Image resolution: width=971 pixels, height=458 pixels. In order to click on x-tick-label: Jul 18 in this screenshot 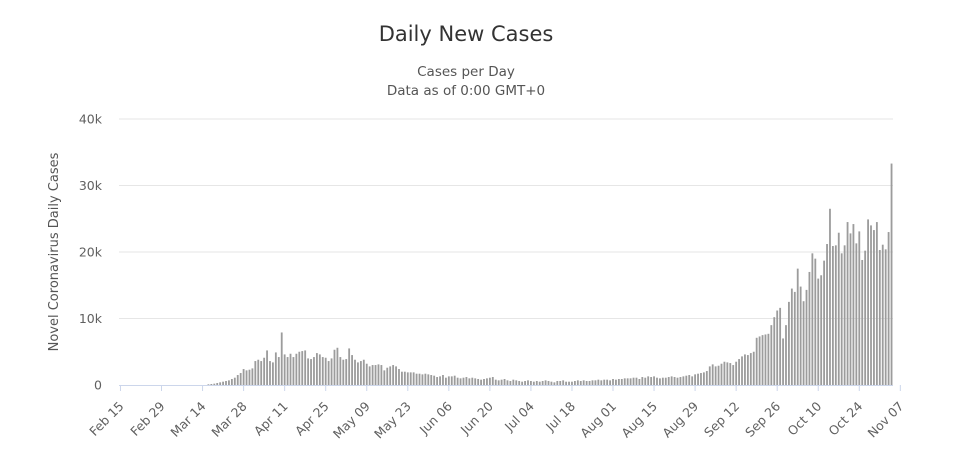, I will do `click(560, 416)`.